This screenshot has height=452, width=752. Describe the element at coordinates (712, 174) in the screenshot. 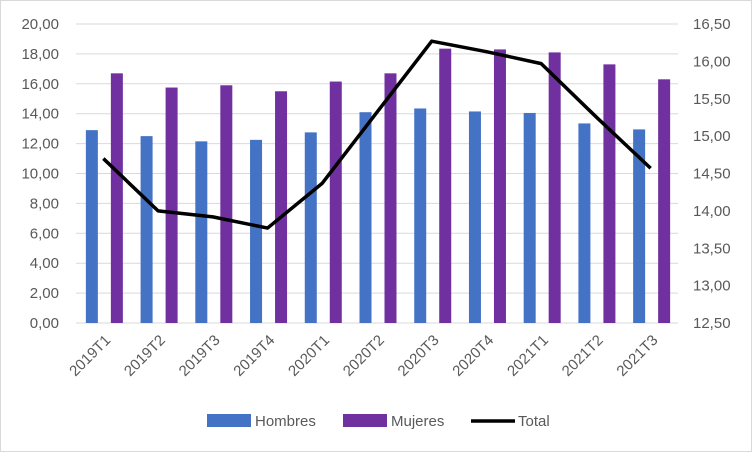

I see `y-right-tick-label: 14,50` at that location.